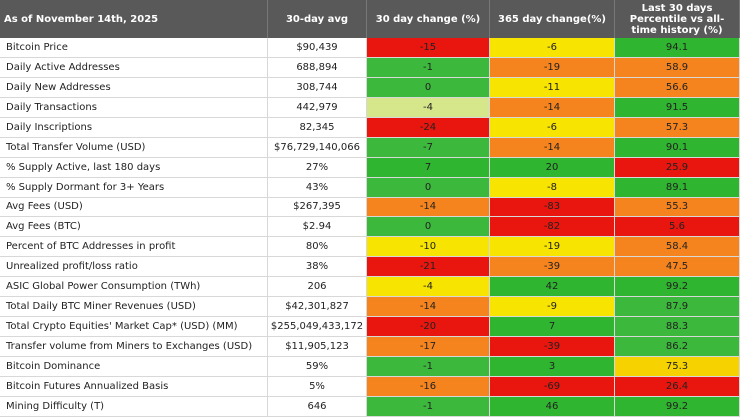  What do you see at coordinates (317, 347) in the screenshot?
I see `table-cell: $11,905,123` at bounding box center [317, 347].